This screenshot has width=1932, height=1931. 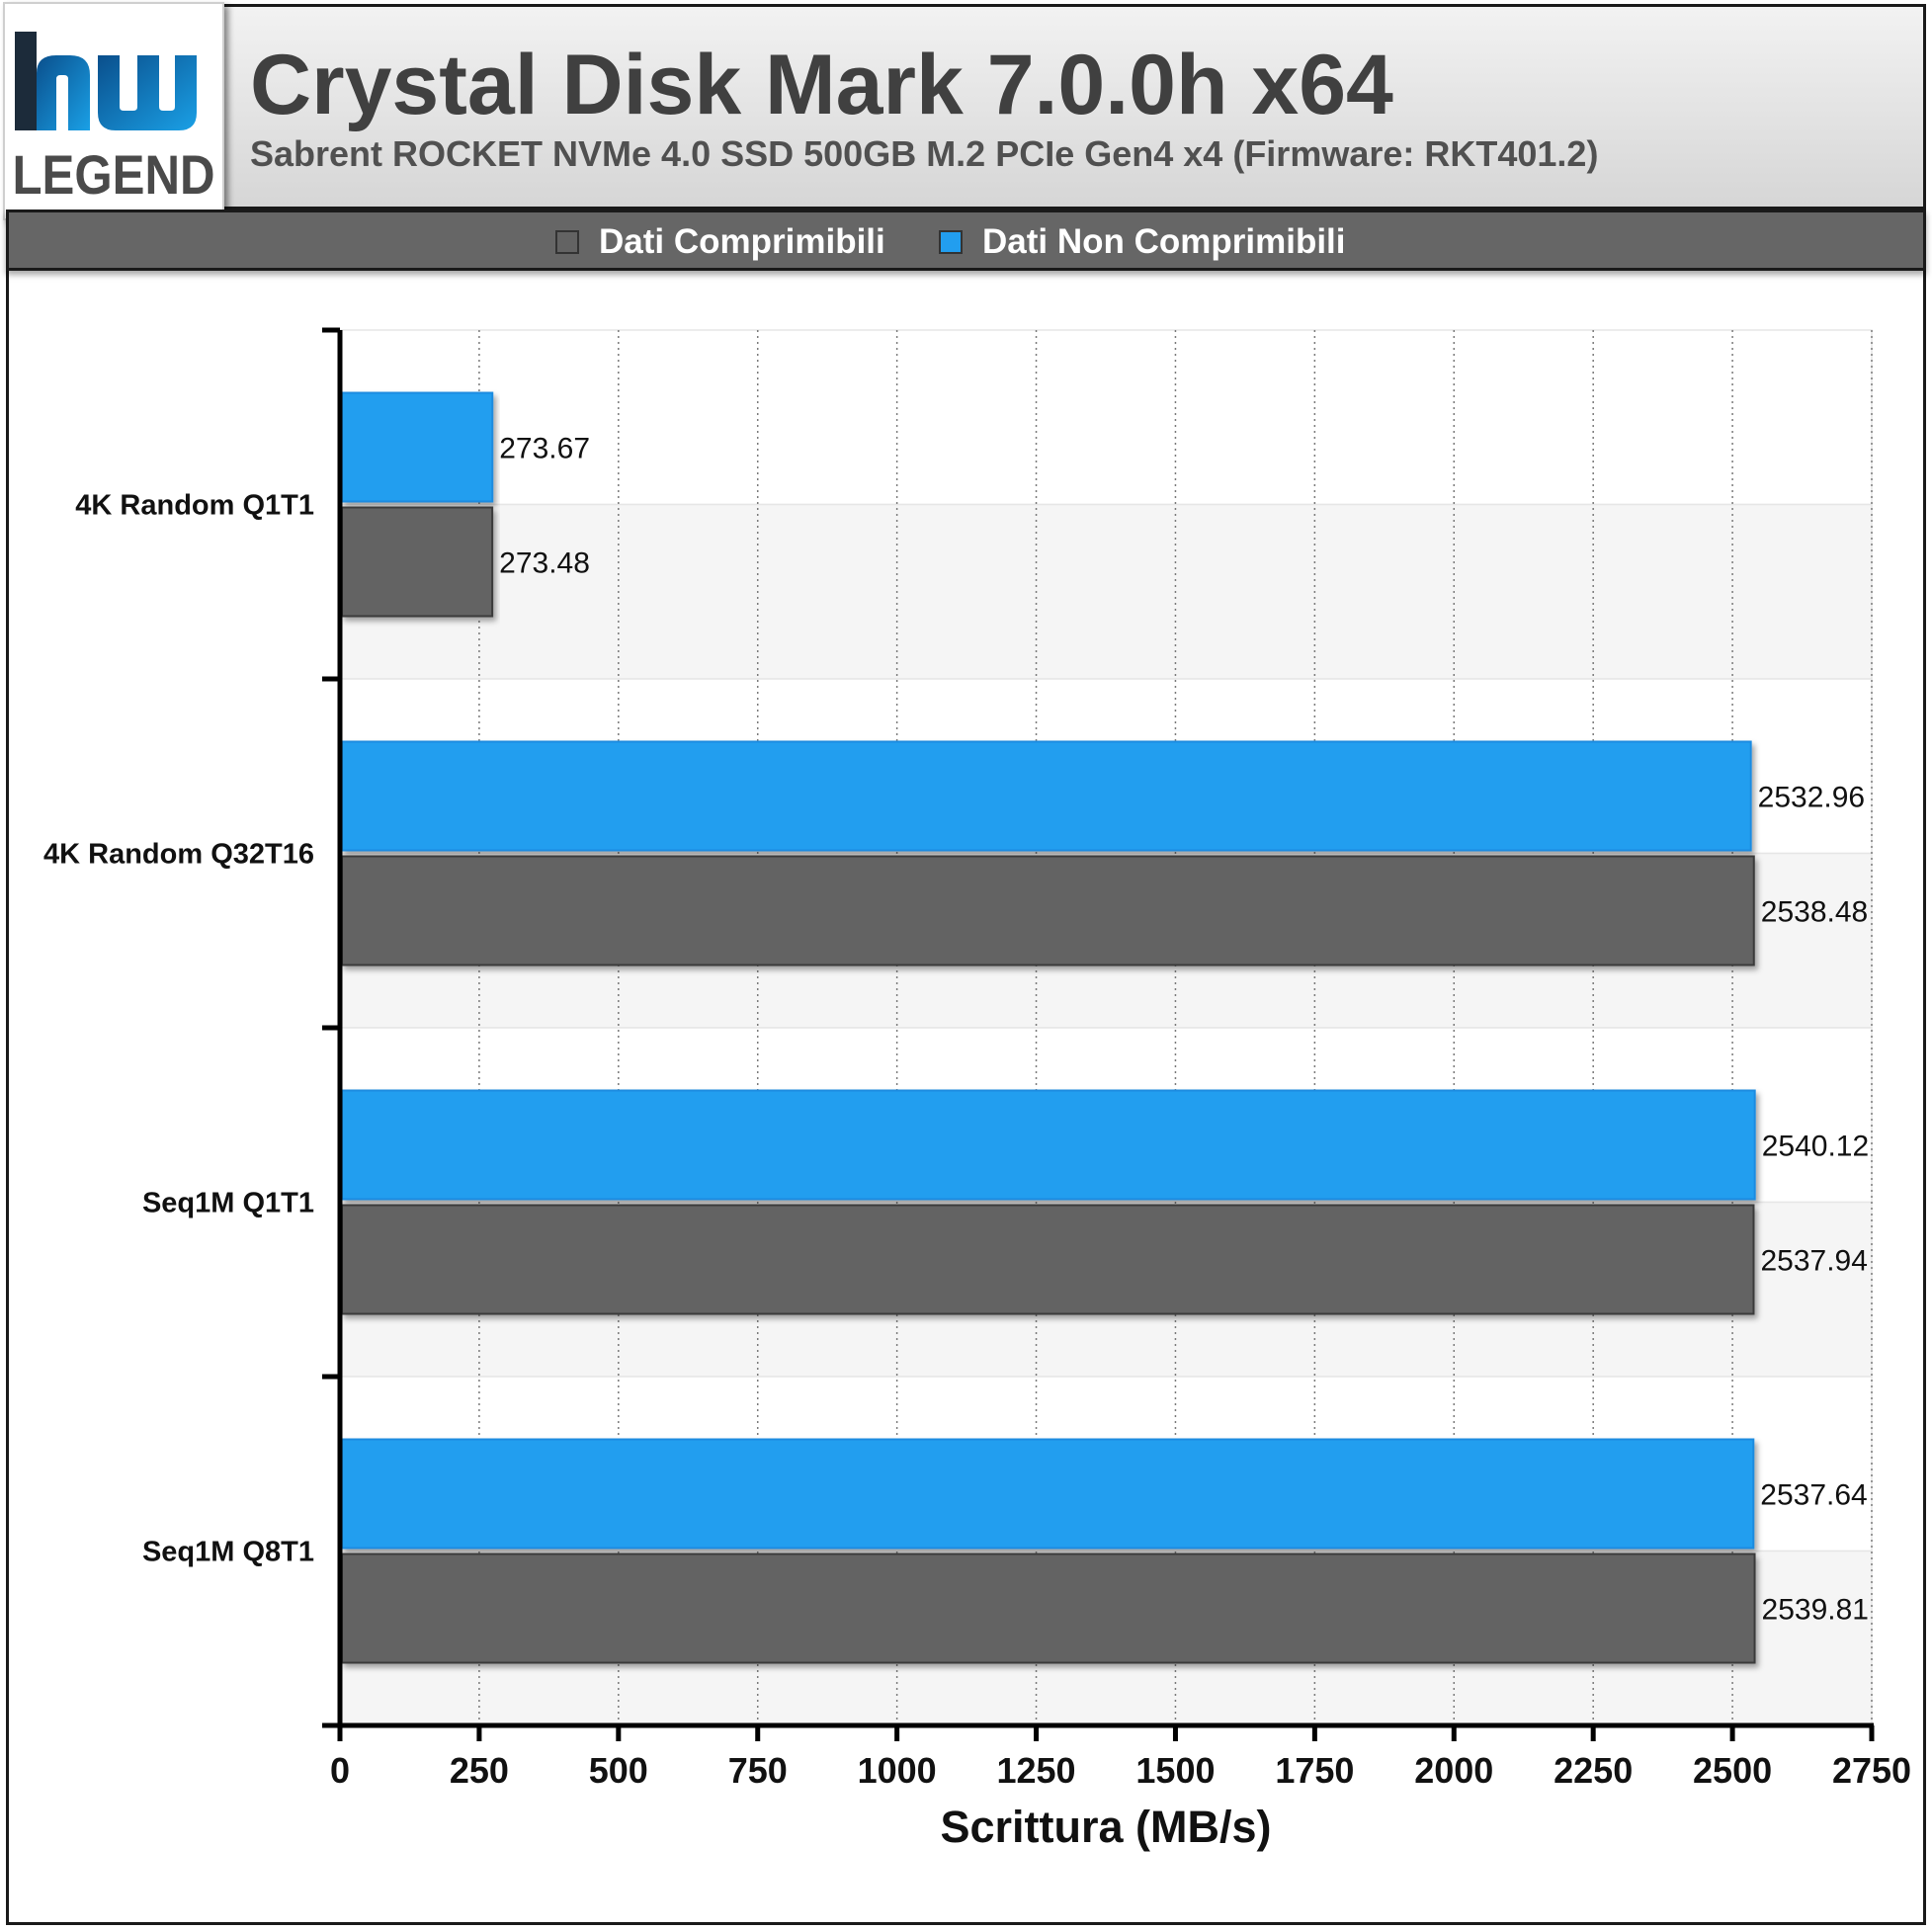 I want to click on category-label: Seq1M Q8T1, so click(x=228, y=1552).